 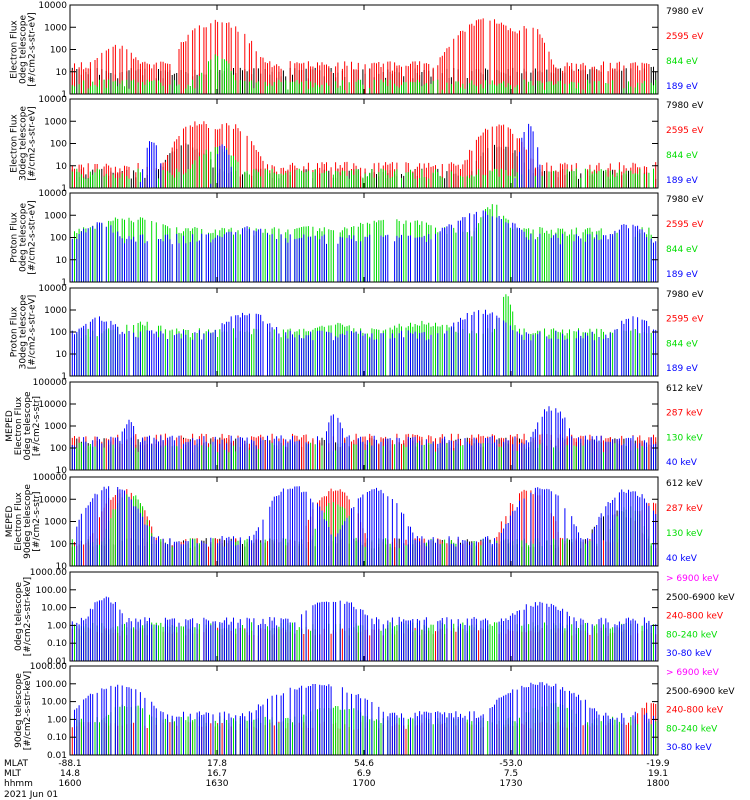 I want to click on x-tick-mlt: 14.8, so click(x=70, y=774).